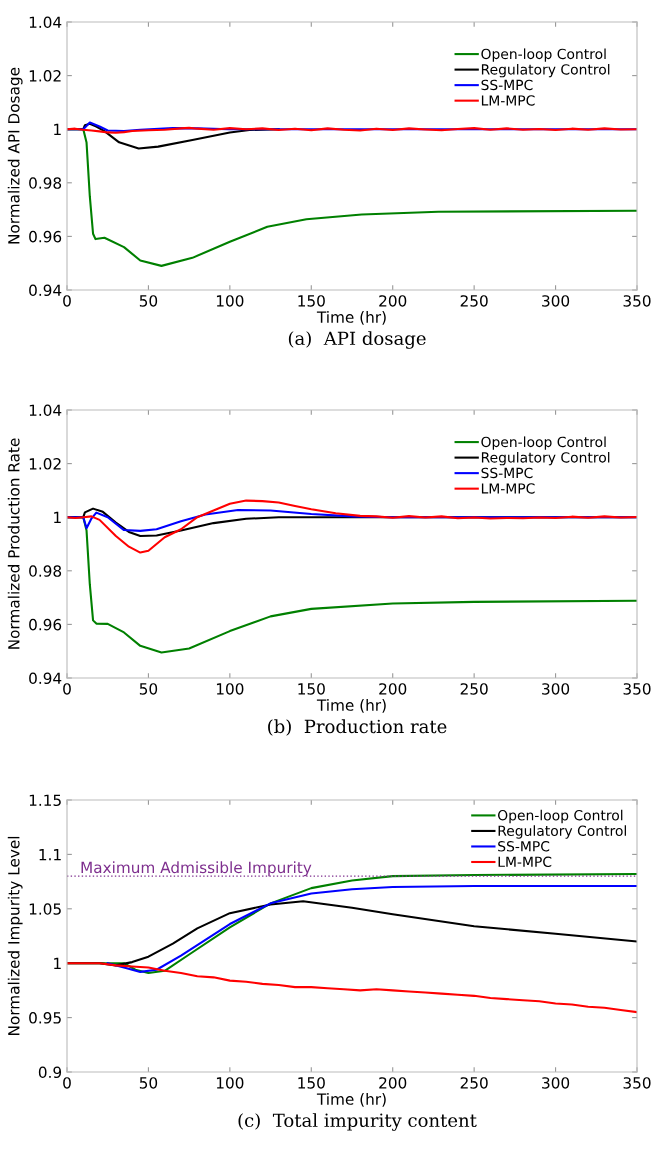  What do you see at coordinates (15, 155) in the screenshot?
I see `y-axis-title: Normalized API Dosage` at bounding box center [15, 155].